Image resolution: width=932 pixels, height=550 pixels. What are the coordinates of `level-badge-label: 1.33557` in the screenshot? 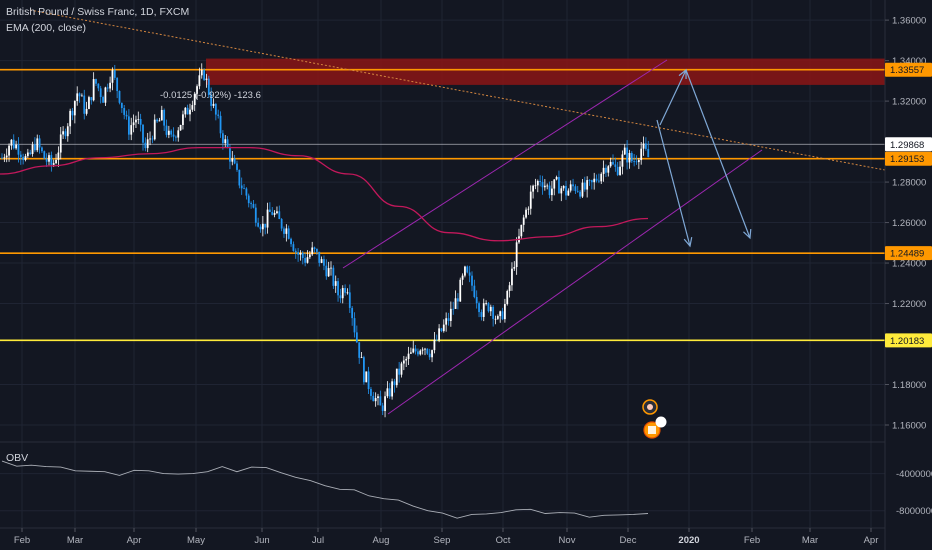 It's located at (907, 70).